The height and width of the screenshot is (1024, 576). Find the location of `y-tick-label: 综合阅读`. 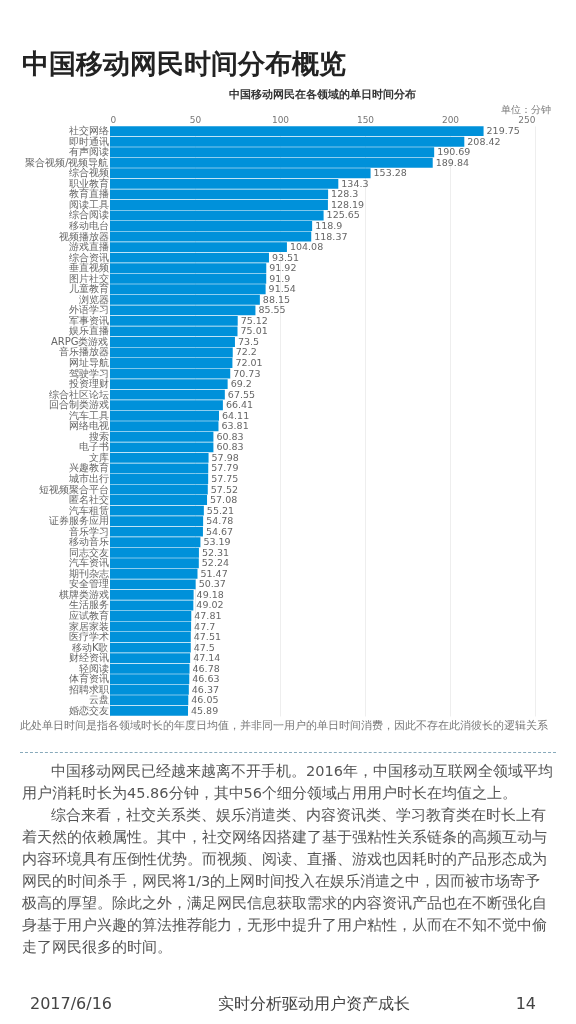

y-tick-label: 综合阅读 is located at coordinates (88, 215).